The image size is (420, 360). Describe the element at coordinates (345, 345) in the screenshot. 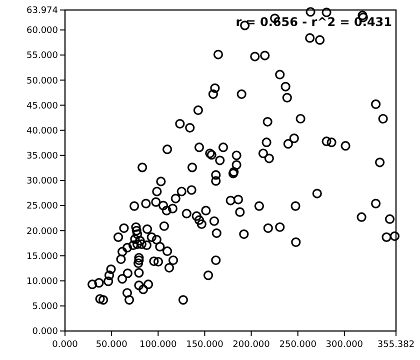

I see `x-tick-label: 300.000` at that location.